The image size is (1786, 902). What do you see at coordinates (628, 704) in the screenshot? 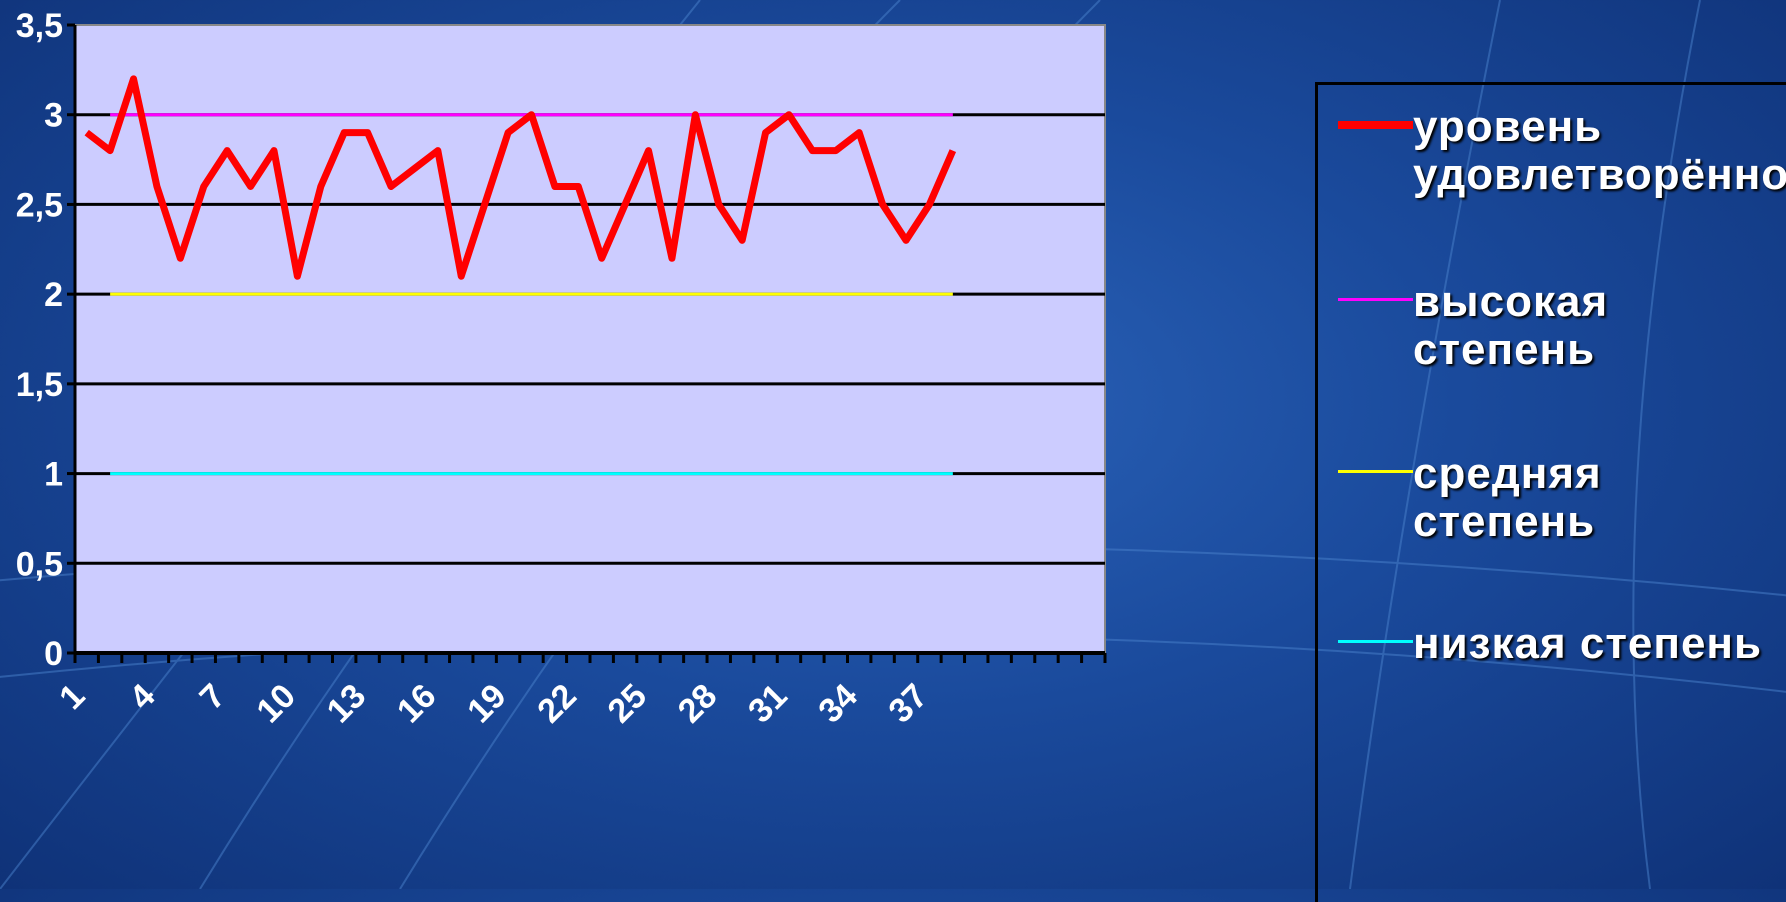
I see `x-tick-label: 25` at bounding box center [628, 704].